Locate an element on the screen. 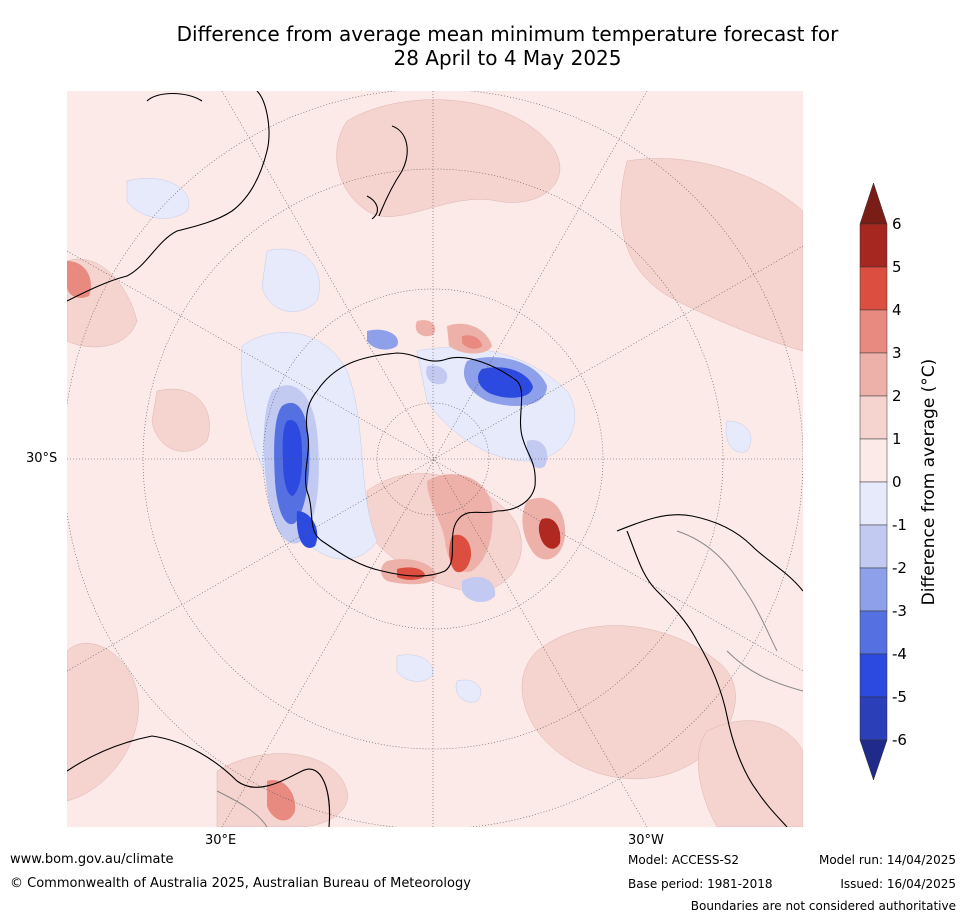 The height and width of the screenshot is (919, 965). swatch-minus2-minus1 is located at coordinates (873, 546).